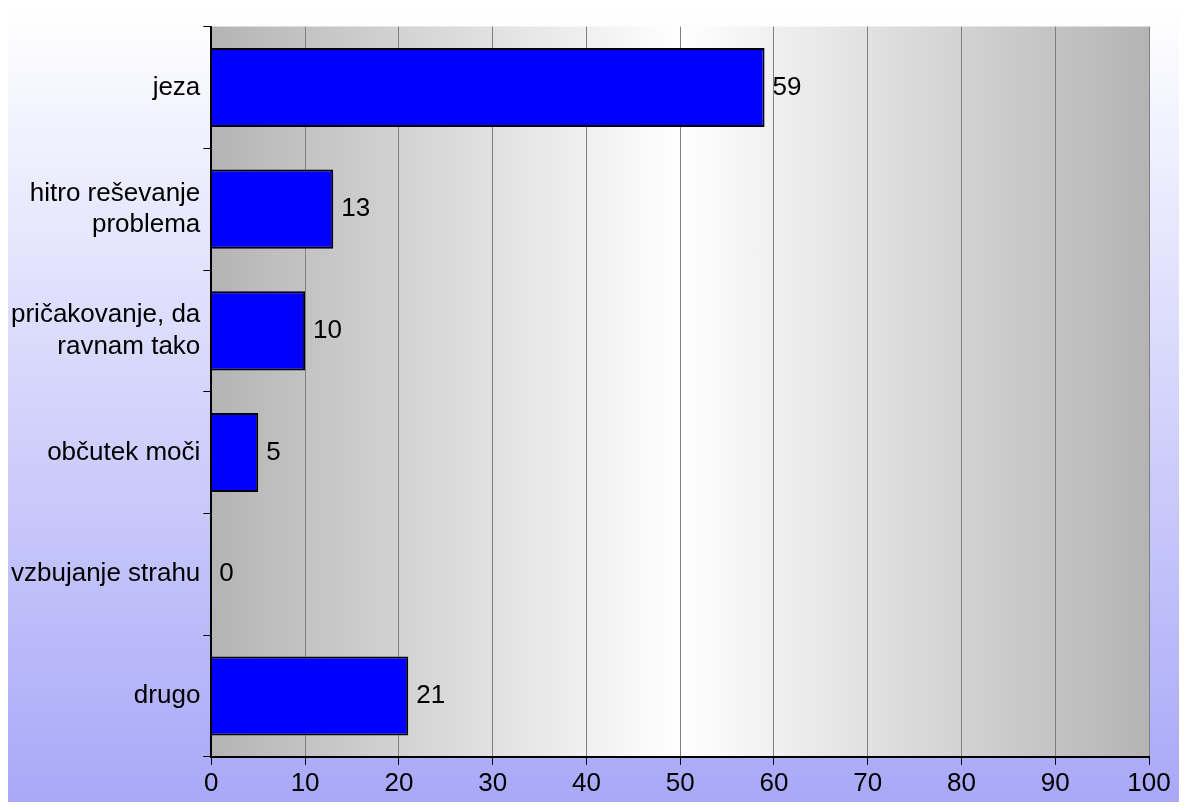  What do you see at coordinates (328, 329) in the screenshot?
I see `data-label: 10` at bounding box center [328, 329].